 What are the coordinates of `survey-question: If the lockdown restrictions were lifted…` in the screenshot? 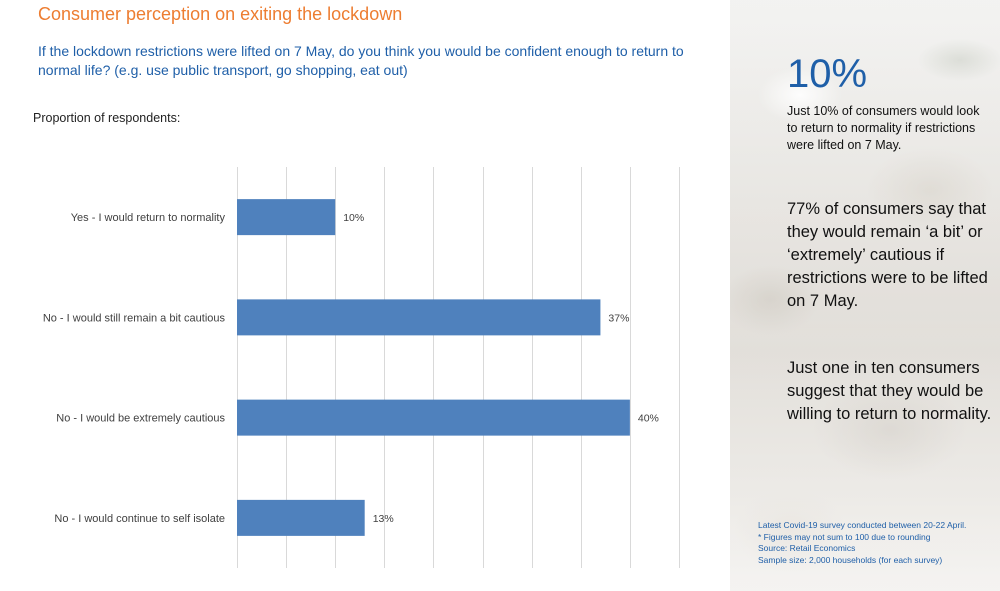 It's located at (361, 60).